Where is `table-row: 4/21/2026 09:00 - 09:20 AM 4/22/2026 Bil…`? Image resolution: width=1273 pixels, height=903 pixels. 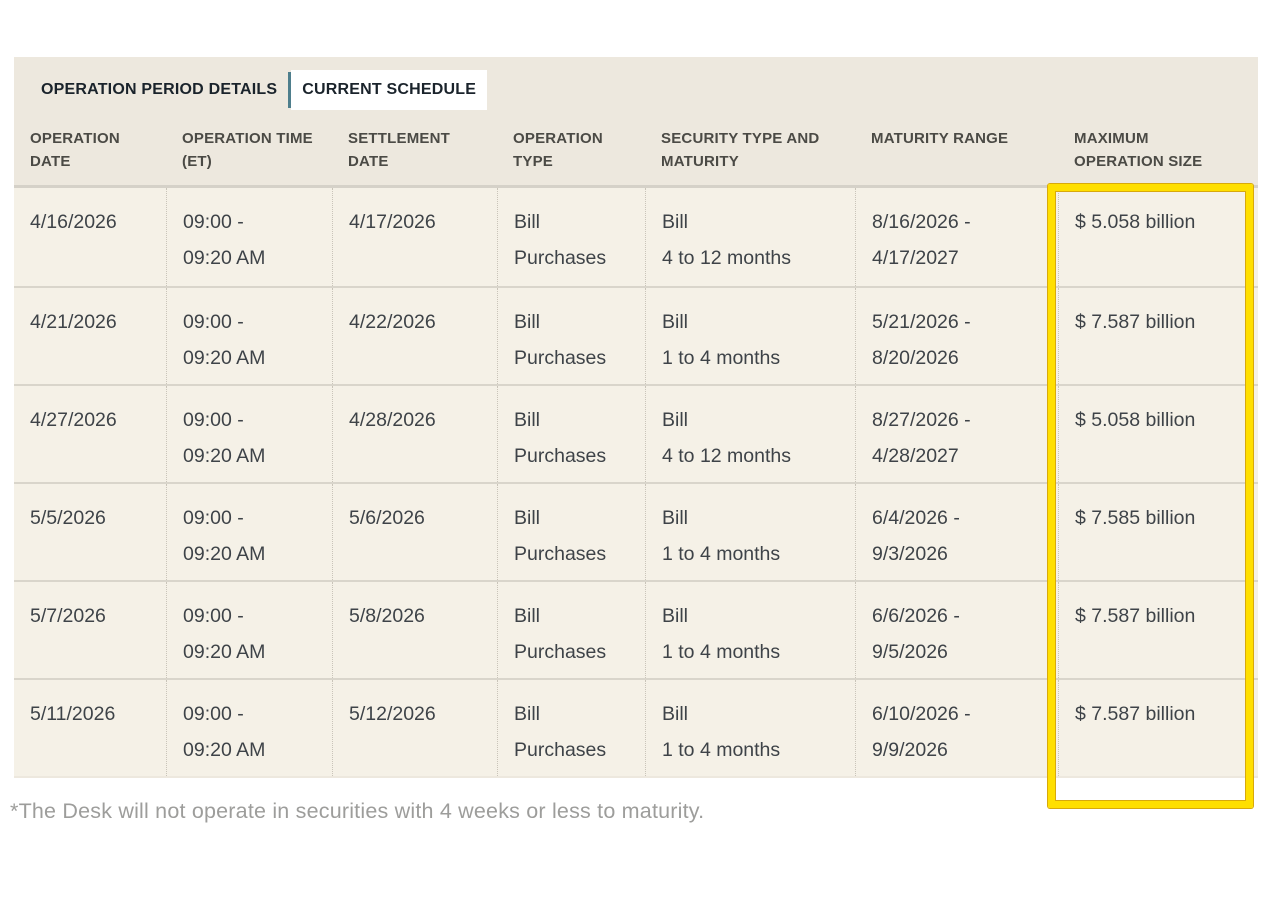 table-row: 4/21/2026 09:00 - 09:20 AM 4/22/2026 Bil… is located at coordinates (636, 335).